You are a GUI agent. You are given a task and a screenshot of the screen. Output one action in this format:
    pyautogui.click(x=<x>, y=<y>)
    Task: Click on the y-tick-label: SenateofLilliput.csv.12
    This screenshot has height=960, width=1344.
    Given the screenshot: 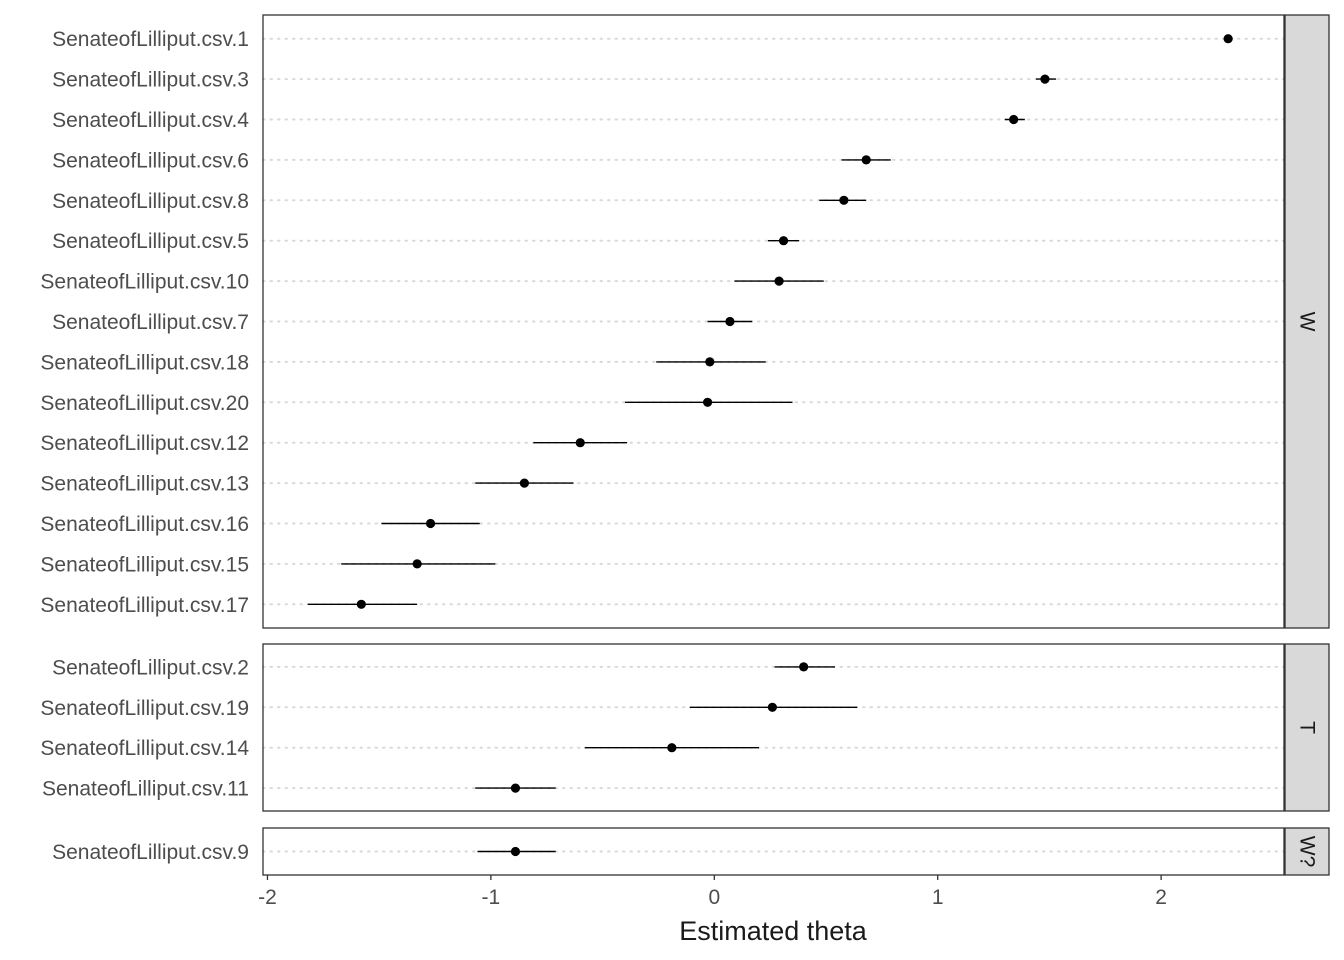 What is the action you would take?
    pyautogui.click(x=144, y=443)
    